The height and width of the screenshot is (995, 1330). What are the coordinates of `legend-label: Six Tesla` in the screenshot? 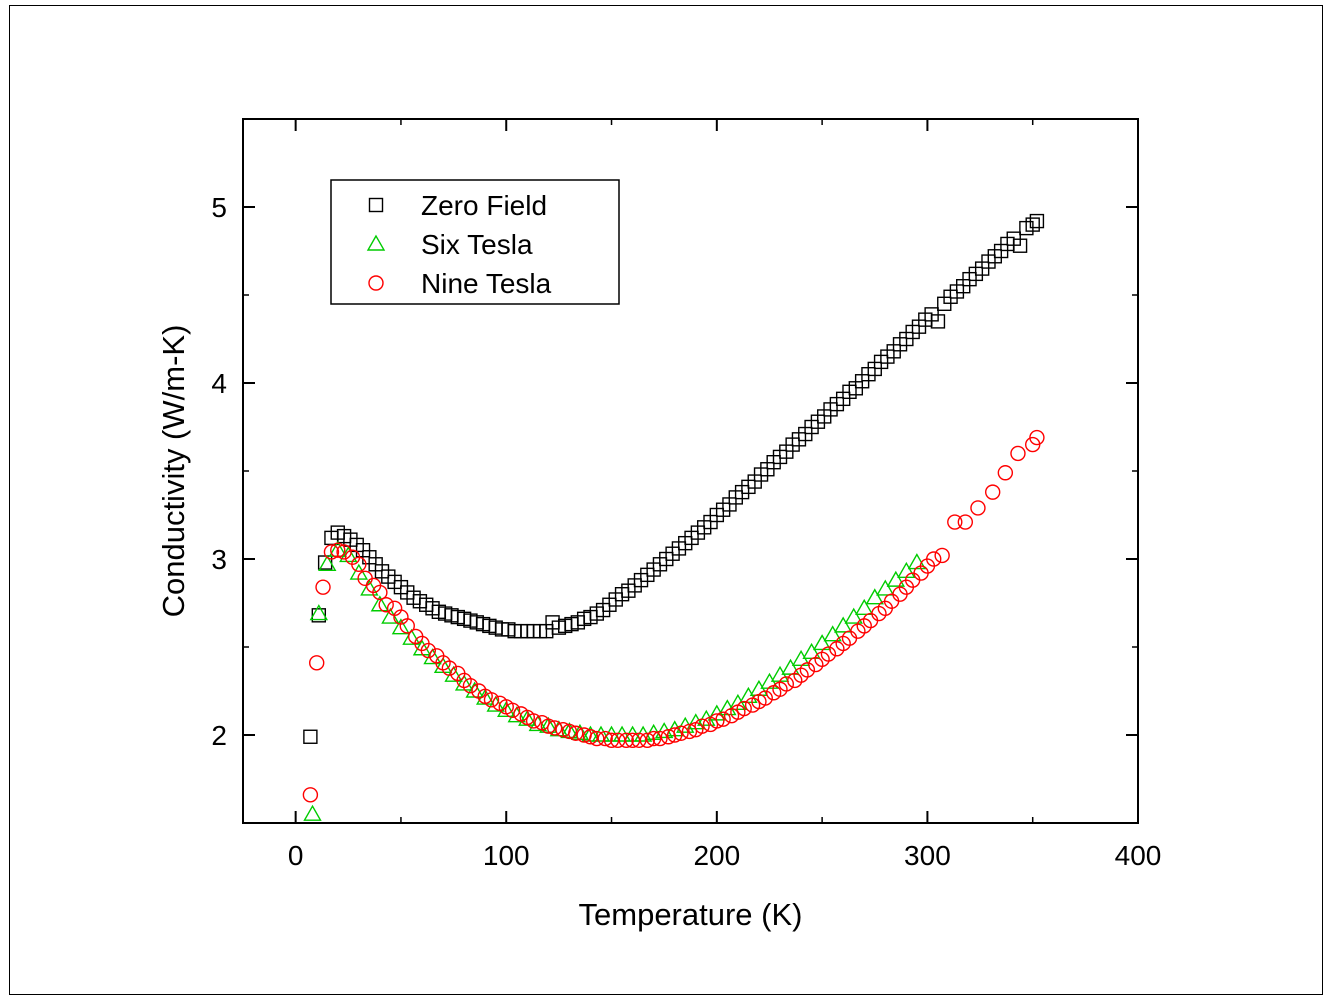 It's located at (477, 244).